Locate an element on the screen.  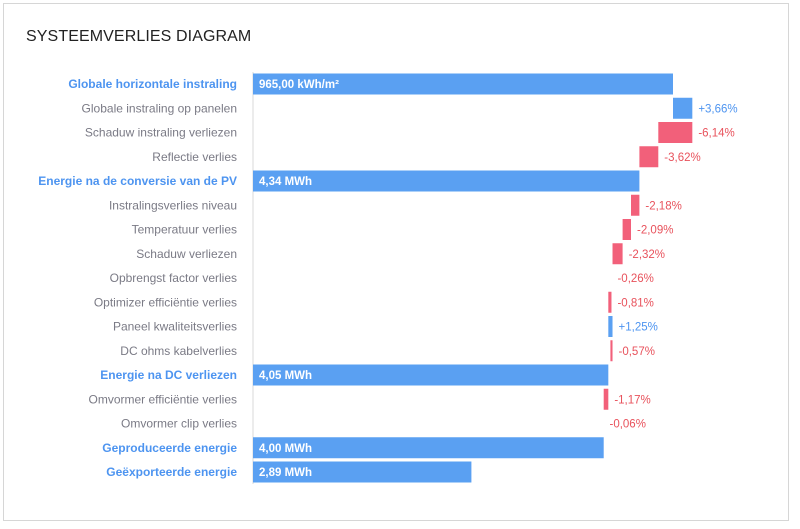
percent-label: -0,26% is located at coordinates (635, 279).